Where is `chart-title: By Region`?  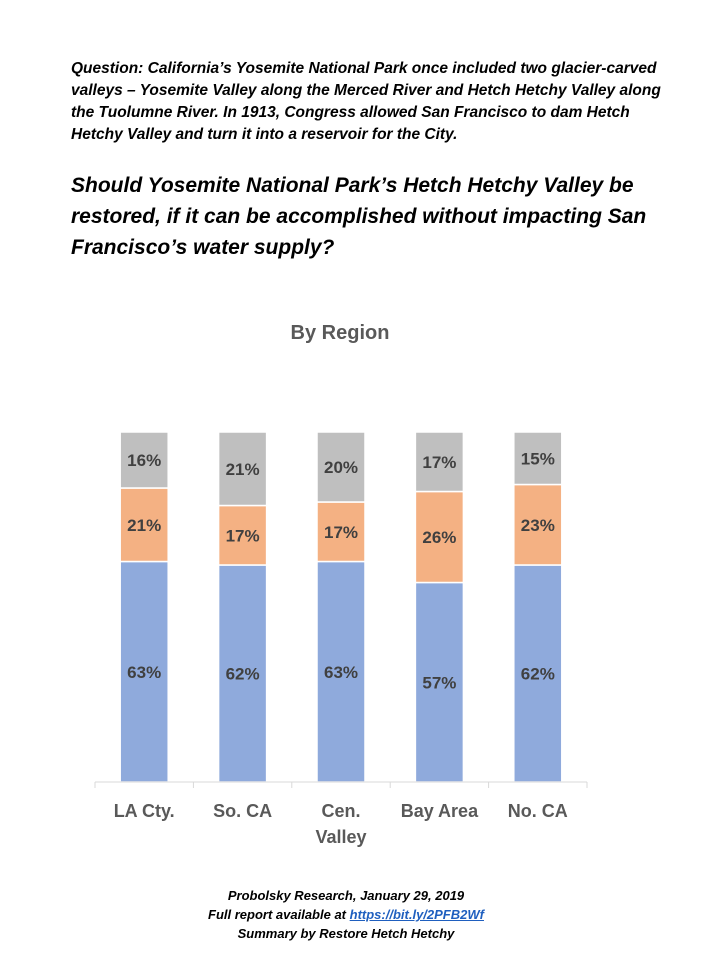
chart-title: By Region is located at coordinates (340, 333).